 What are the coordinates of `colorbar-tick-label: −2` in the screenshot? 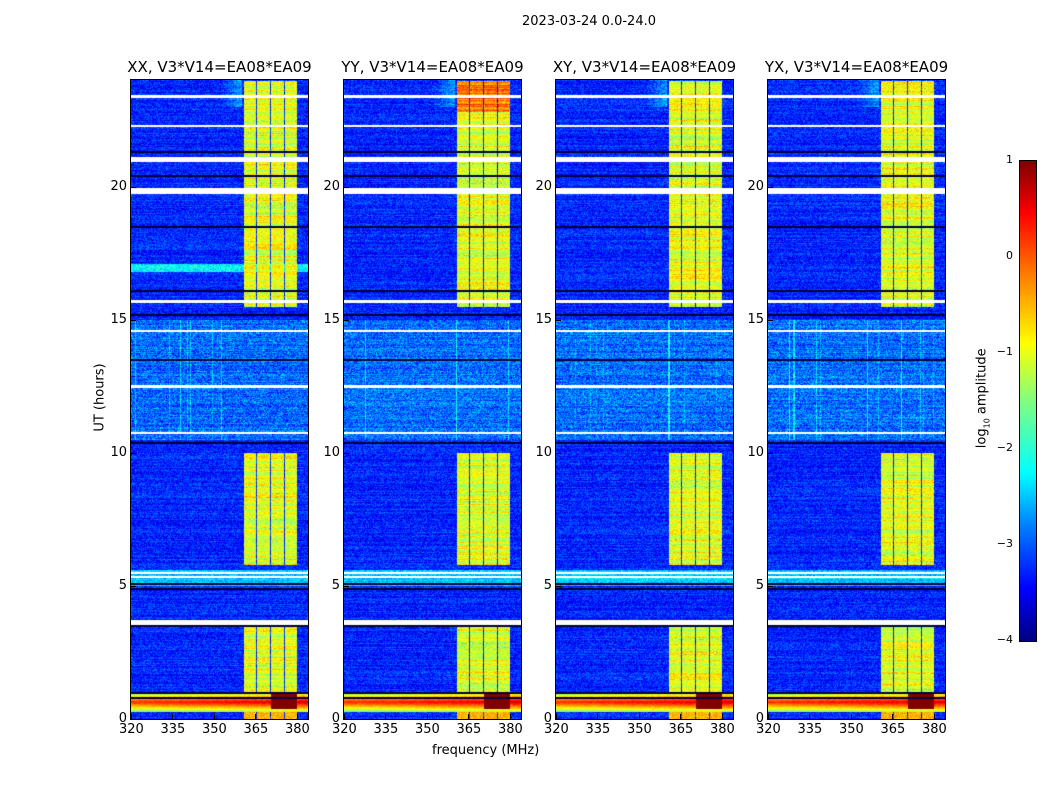 It's located at (1004, 447).